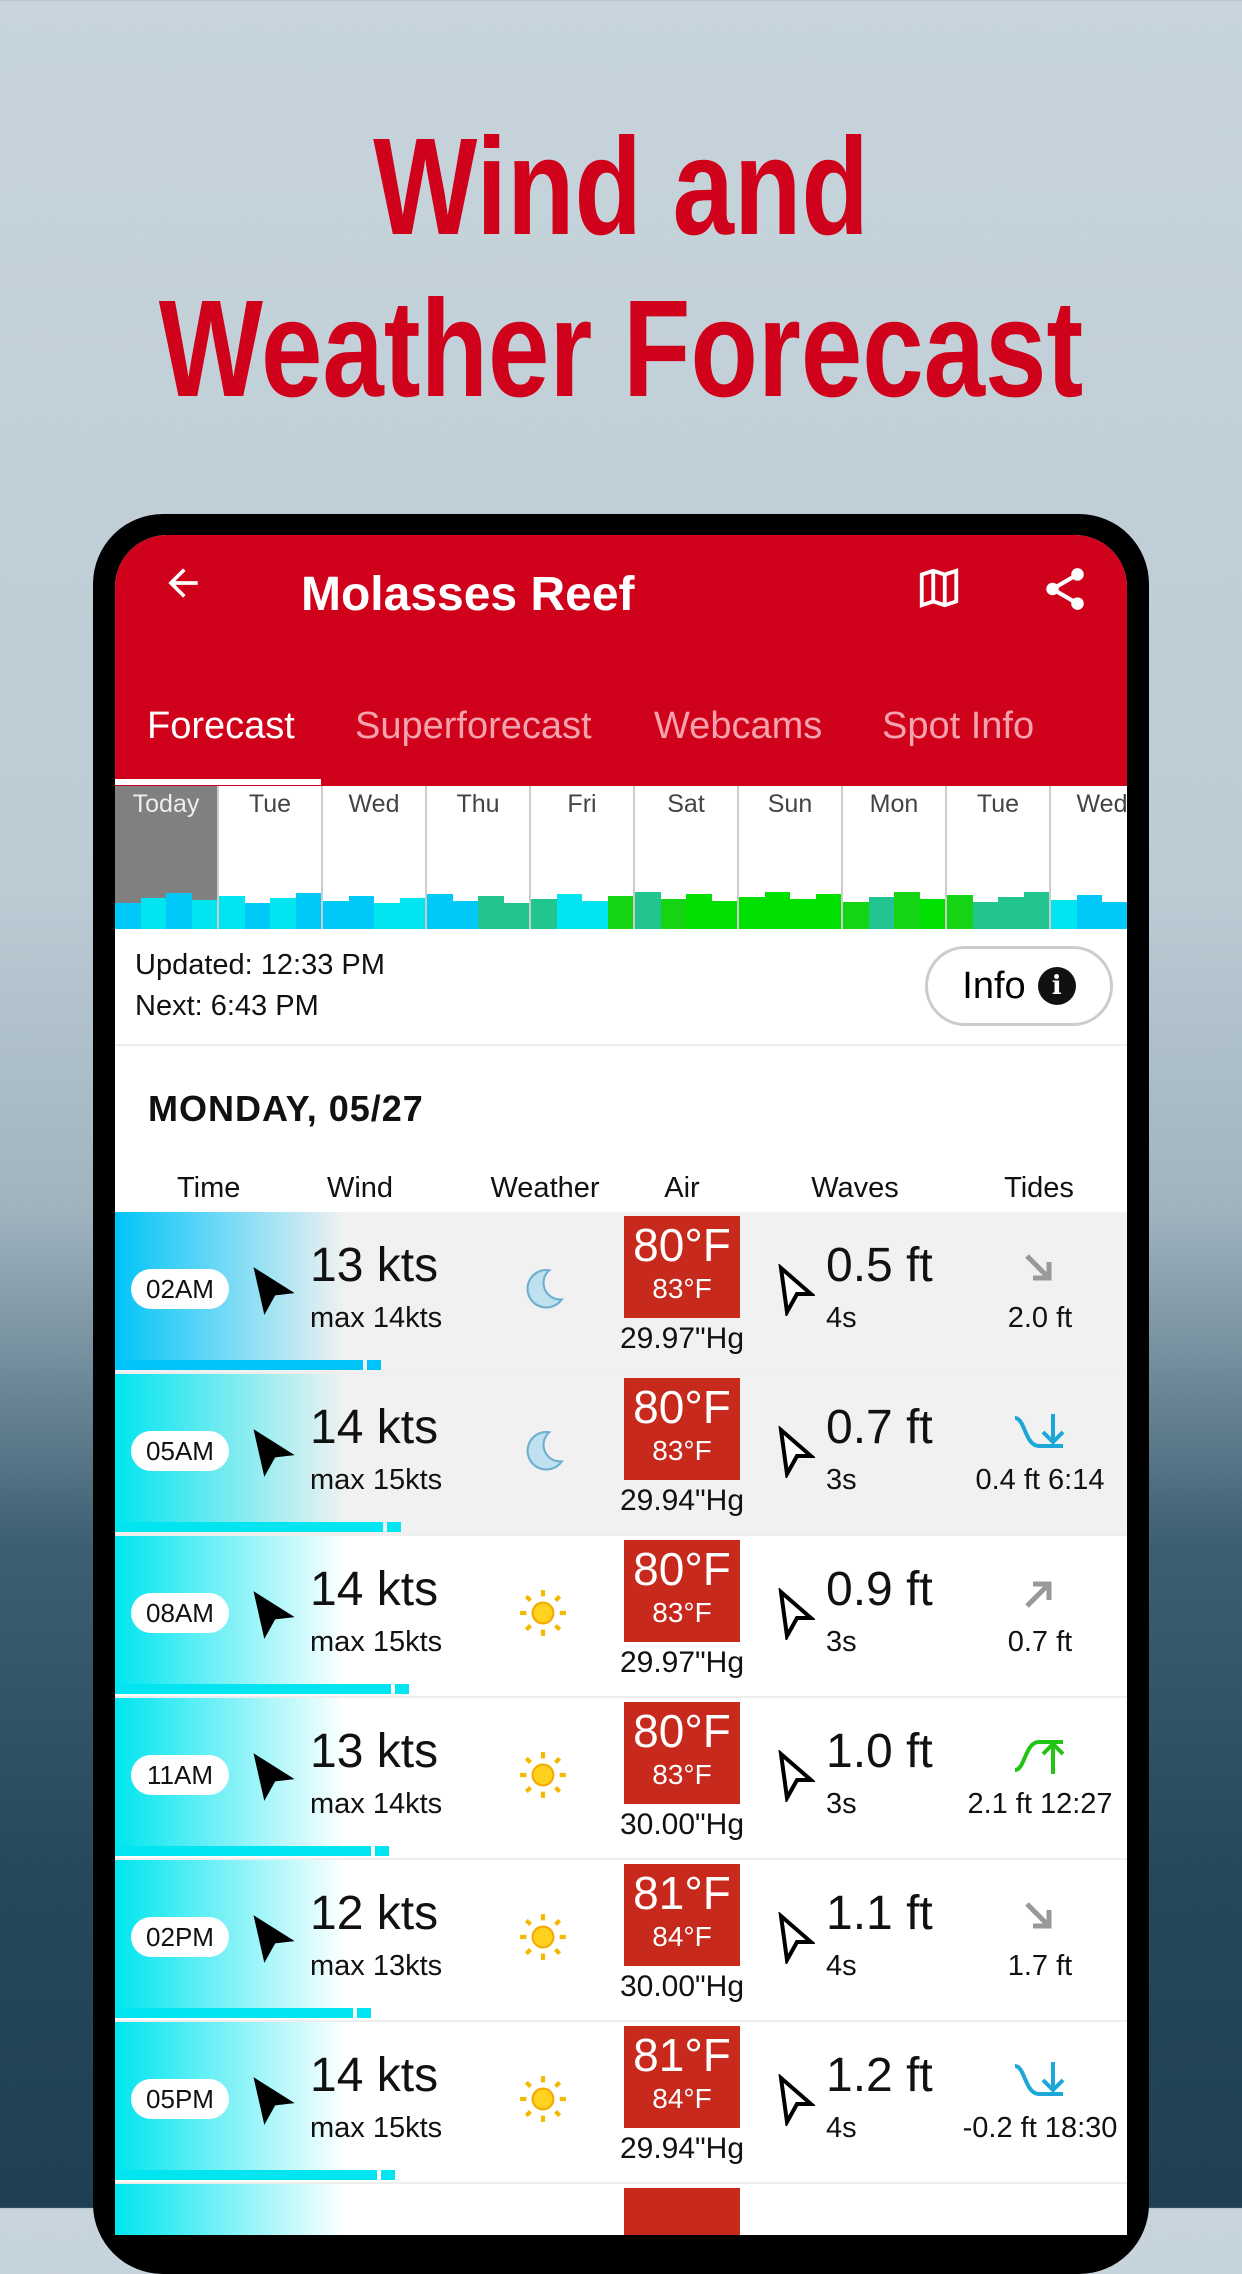 This screenshot has height=2274, width=1242. Describe the element at coordinates (879, 1427) in the screenshot. I see `wave-height: 0.7 ft` at that location.